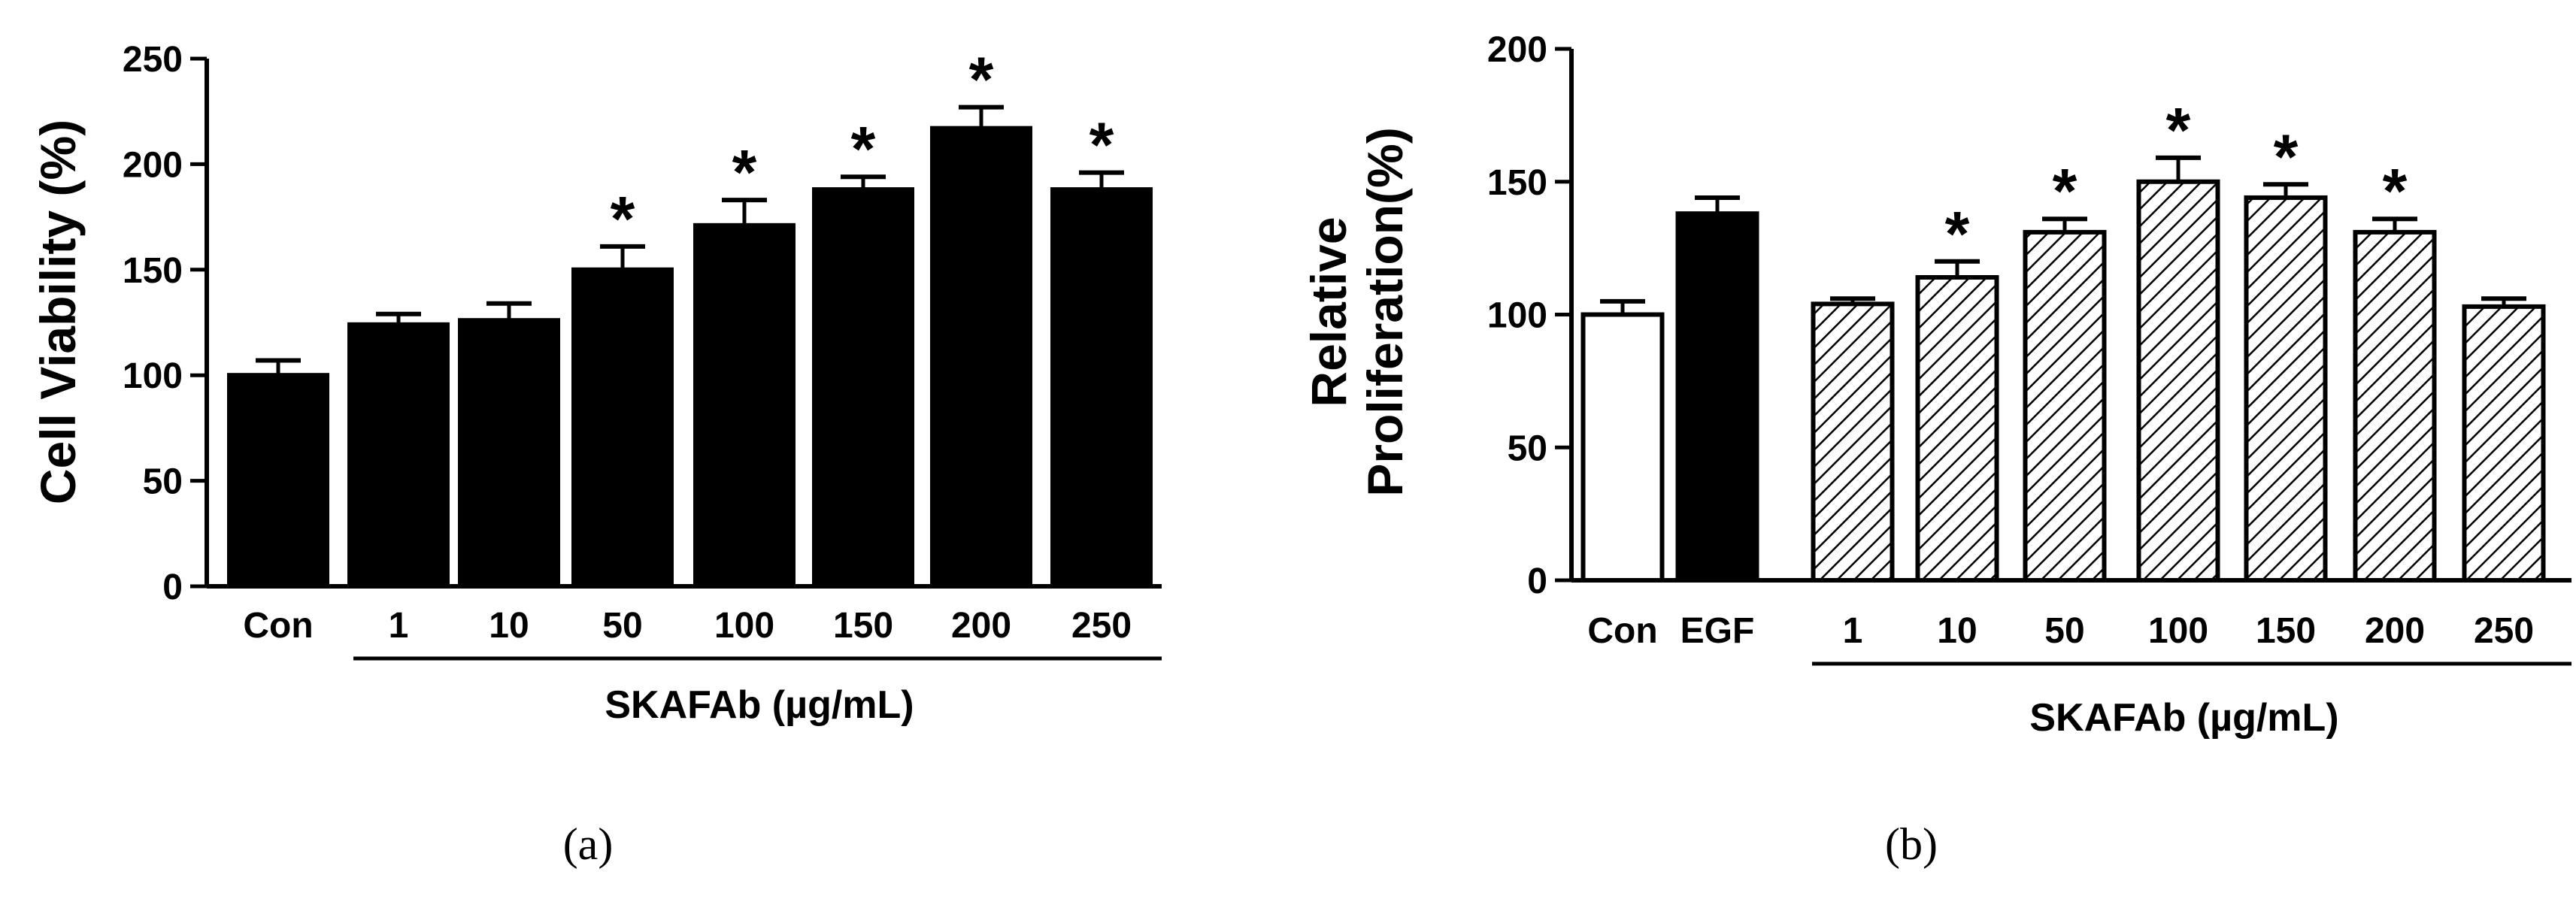 The image size is (2576, 902). Describe the element at coordinates (153, 60) in the screenshot. I see `y-tick-label: 250` at that location.